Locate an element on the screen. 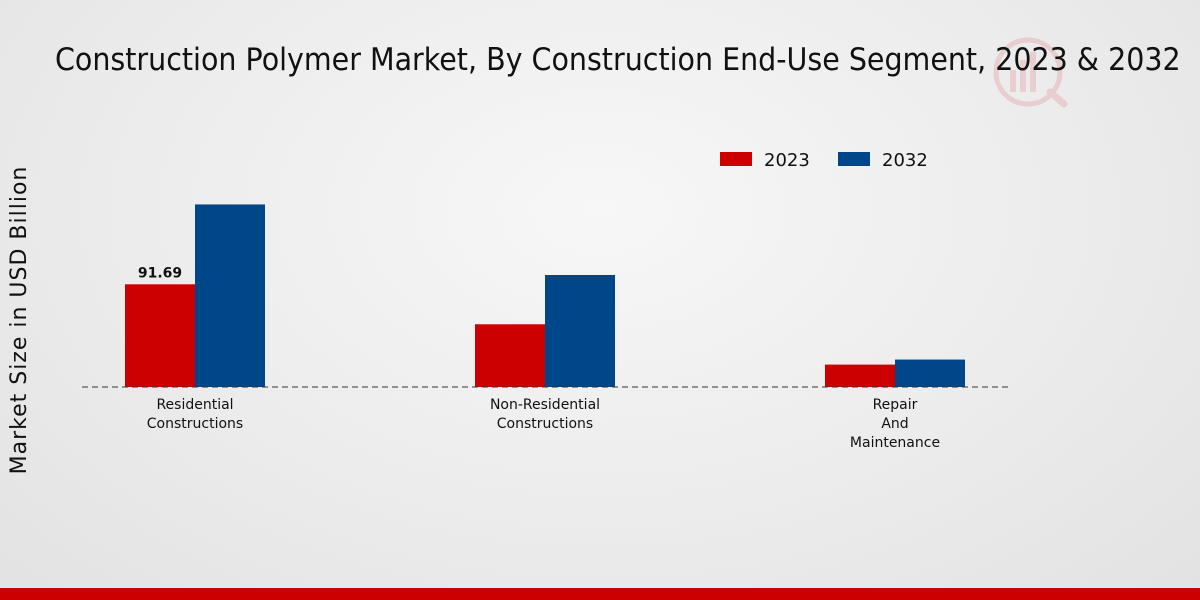  data-labels: 91.69 is located at coordinates (160, 273).